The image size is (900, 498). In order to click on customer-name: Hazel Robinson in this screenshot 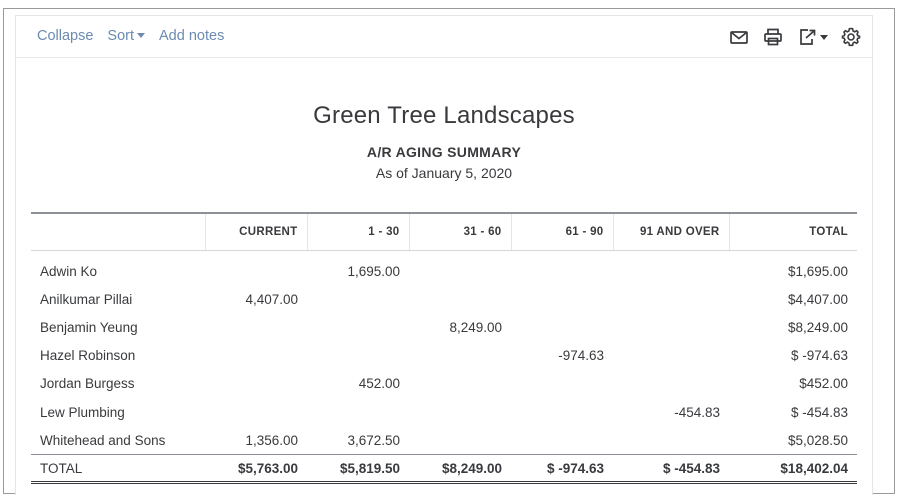, I will do `click(88, 356)`.